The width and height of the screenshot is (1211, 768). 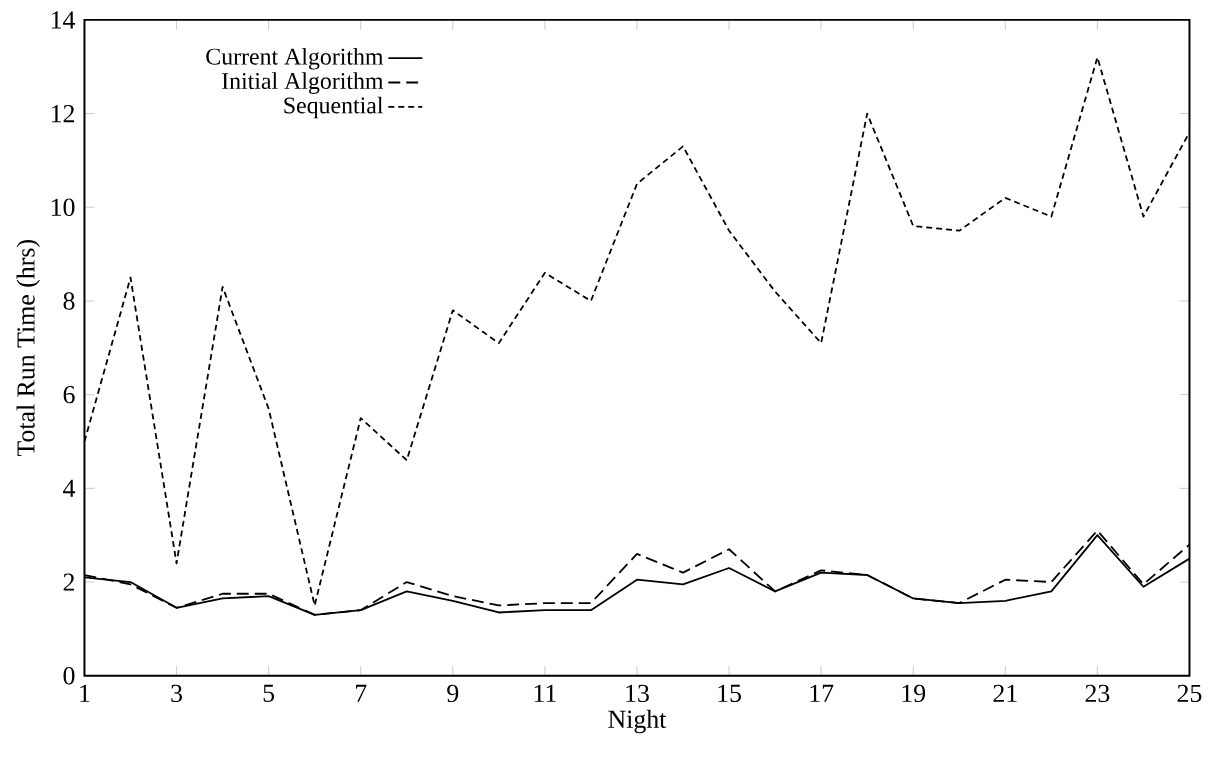 I want to click on y-tick-label: 4, so click(x=69, y=488).